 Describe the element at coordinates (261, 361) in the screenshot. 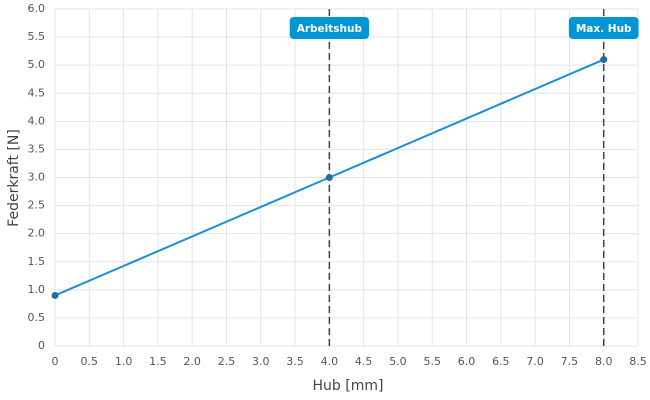

I see `x-tick-label: 3.0` at that location.